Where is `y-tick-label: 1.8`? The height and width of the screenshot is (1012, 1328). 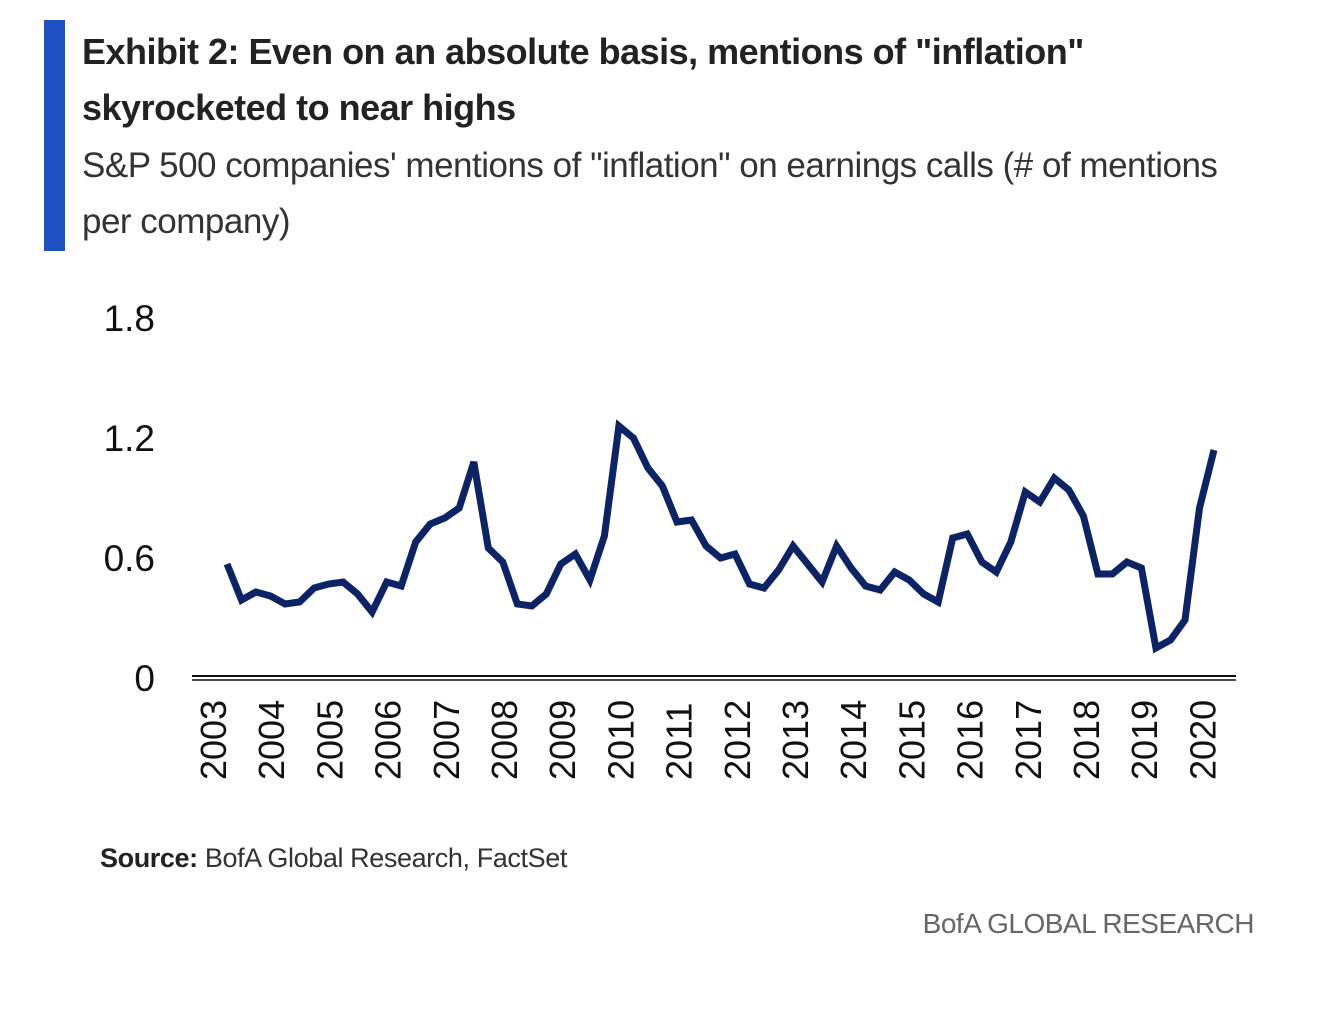 y-tick-label: 1.8 is located at coordinates (129, 318).